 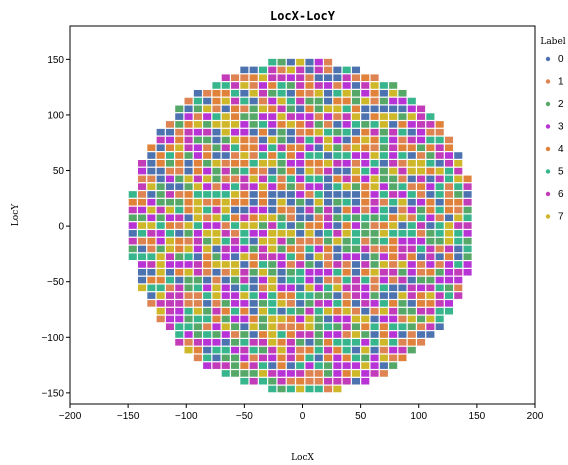 I want to click on x-tick-label: −100, so click(x=186, y=416).